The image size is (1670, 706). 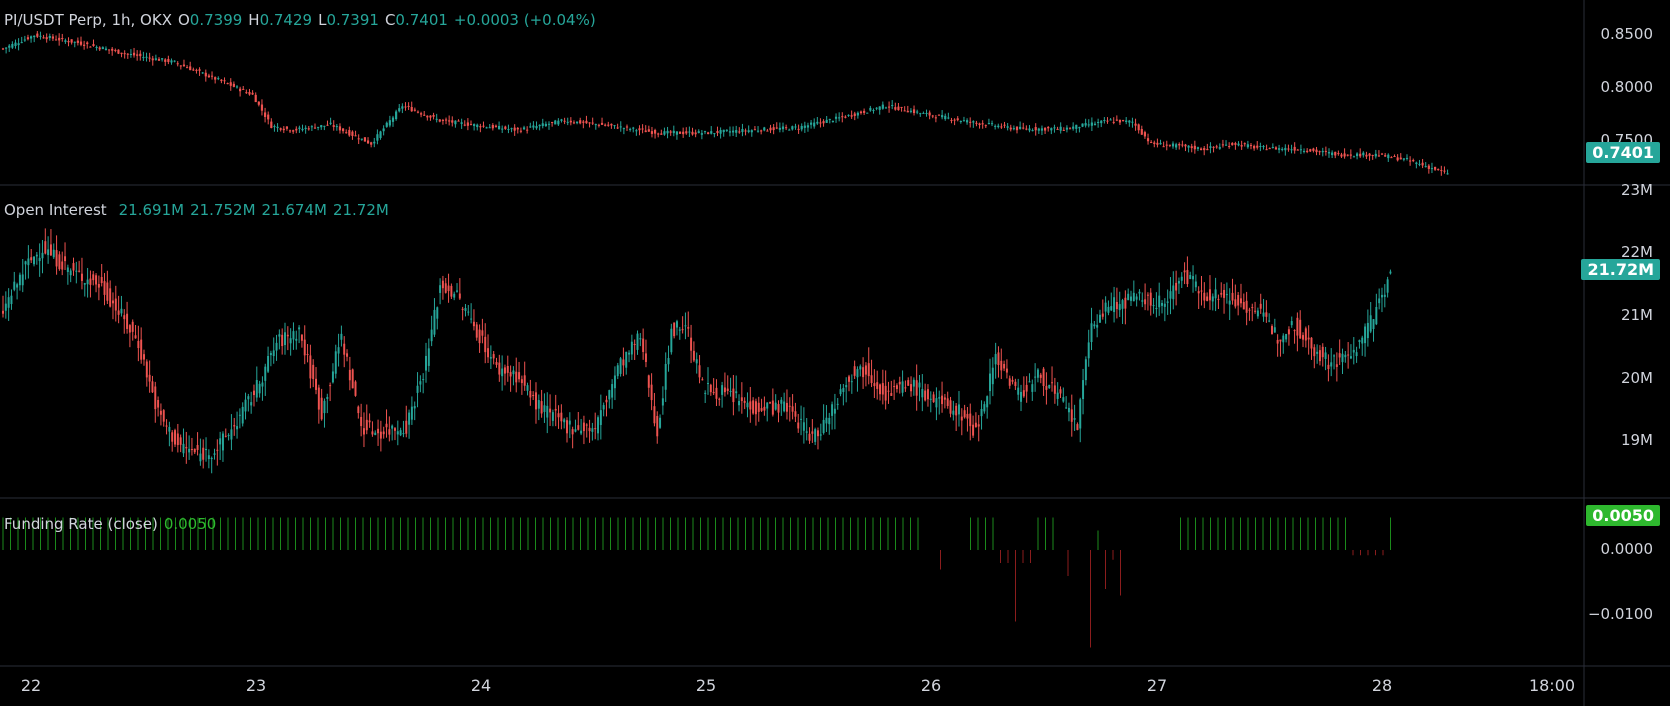 What do you see at coordinates (88, 20) in the screenshot?
I see `symbol-title: PI/USDT Perp, 1h, OKX` at bounding box center [88, 20].